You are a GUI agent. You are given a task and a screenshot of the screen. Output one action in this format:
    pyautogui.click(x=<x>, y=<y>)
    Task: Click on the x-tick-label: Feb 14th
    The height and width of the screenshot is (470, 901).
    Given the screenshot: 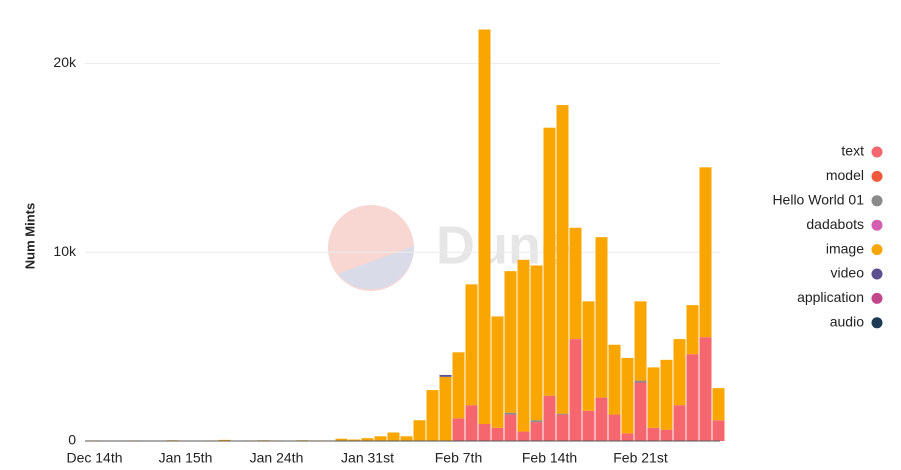 What is the action you would take?
    pyautogui.click(x=549, y=458)
    